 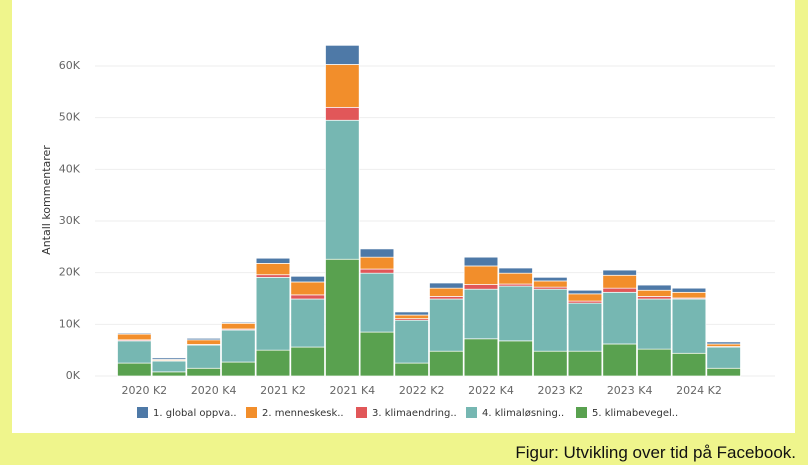 What do you see at coordinates (422, 390) in the screenshot?
I see `x-tick-label: 2022 K2` at bounding box center [422, 390].